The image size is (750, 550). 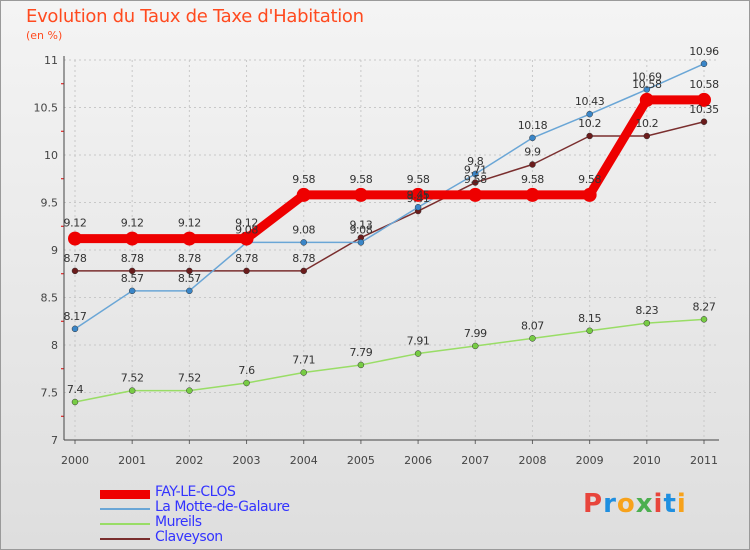 What do you see at coordinates (246, 370) in the screenshot?
I see `data-label: 7.6` at bounding box center [246, 370].